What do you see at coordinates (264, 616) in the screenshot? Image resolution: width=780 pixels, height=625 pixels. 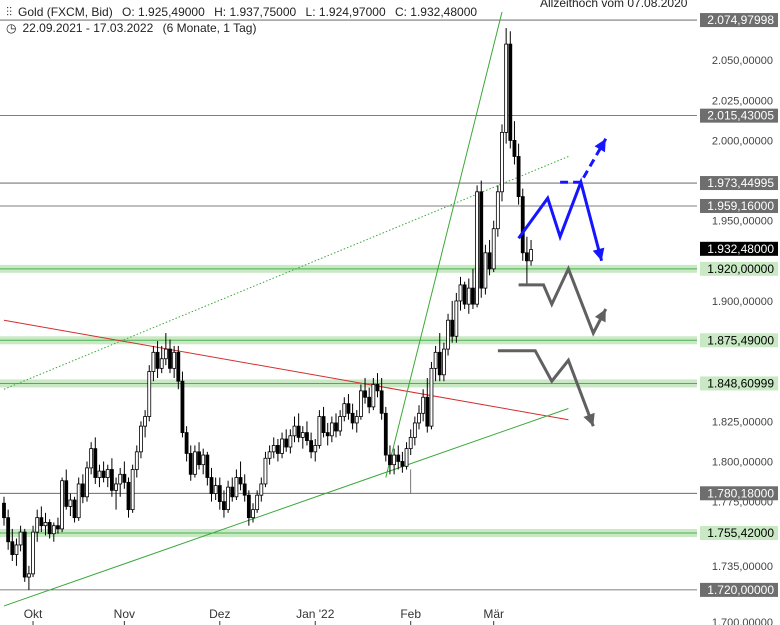 I see `x-axis-labels: Okt Nov Dez Jan '22 Feb Mär` at bounding box center [264, 616].